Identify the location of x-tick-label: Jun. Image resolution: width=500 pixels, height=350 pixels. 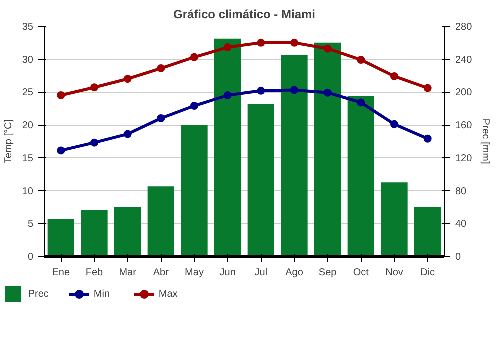
(228, 273).